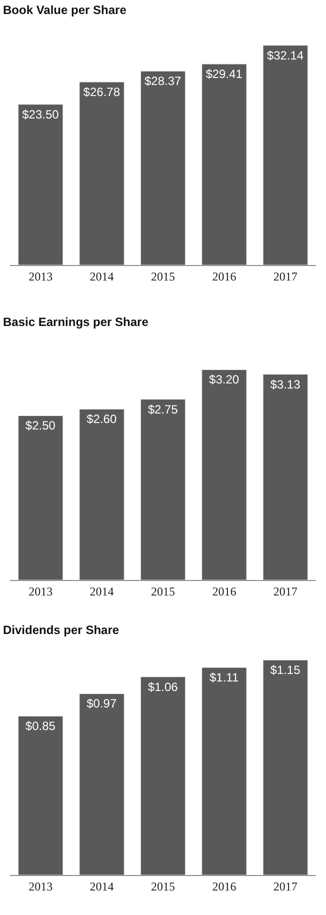  I want to click on chart-title: Dividends per Share, so click(61, 630).